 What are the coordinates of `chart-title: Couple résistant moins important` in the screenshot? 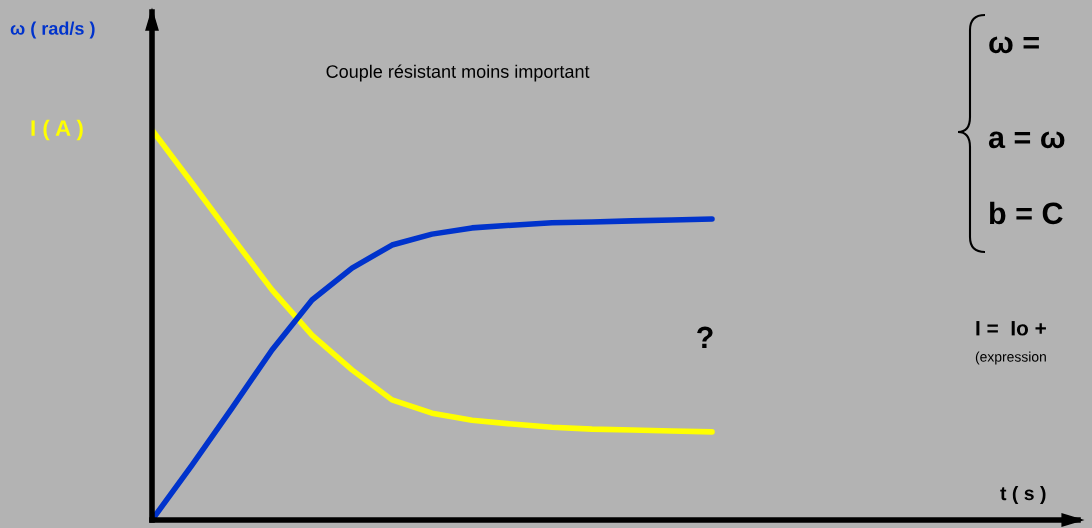 It's located at (458, 73).